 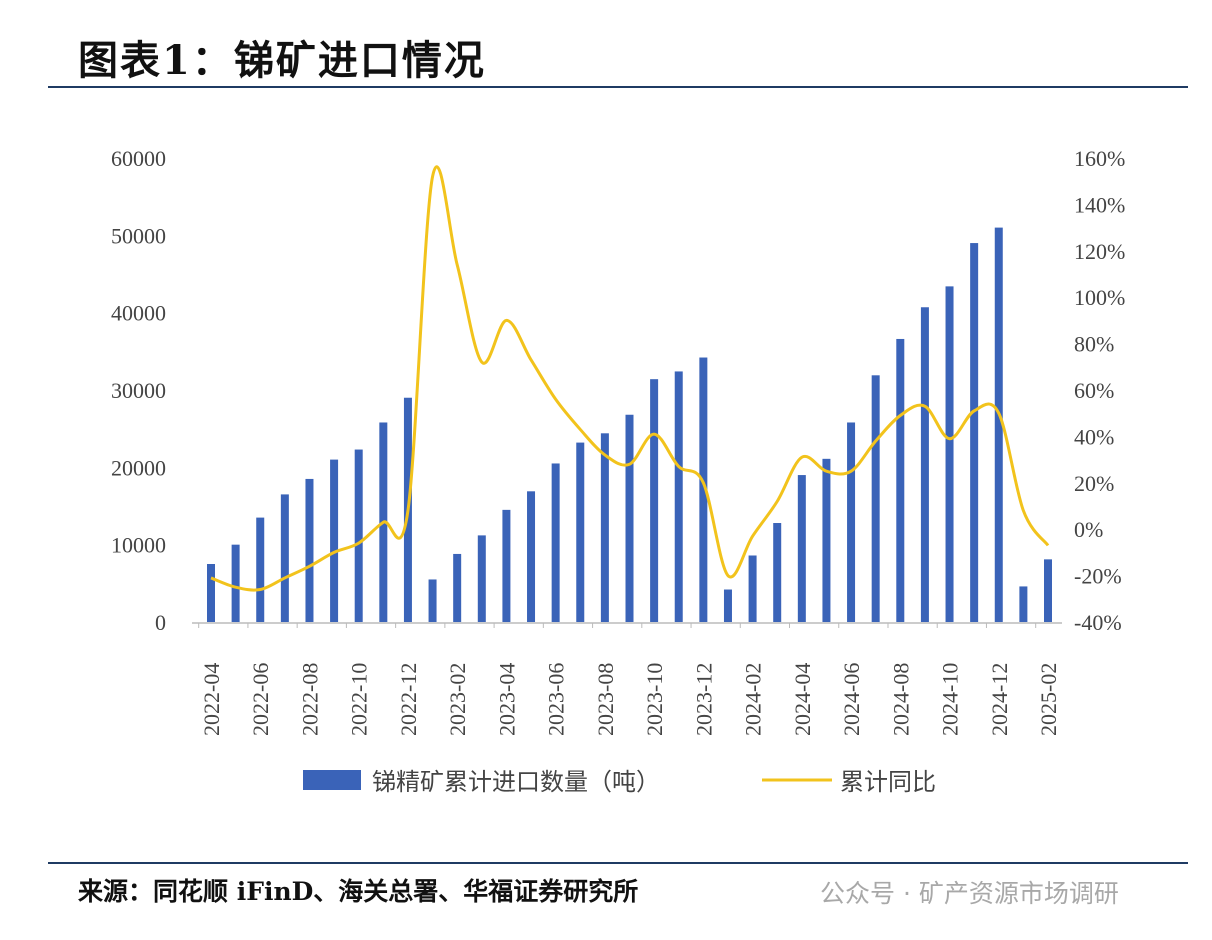 I want to click on x-tick-label: 2024-06, so click(x=851, y=699).